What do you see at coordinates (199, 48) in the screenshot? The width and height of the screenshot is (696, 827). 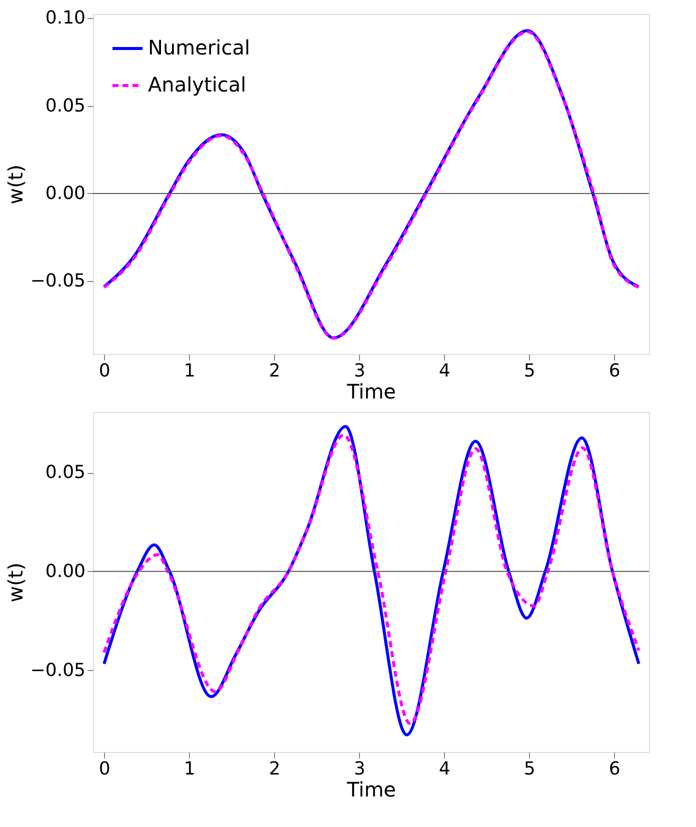 I see `legend-label: Numerical` at bounding box center [199, 48].